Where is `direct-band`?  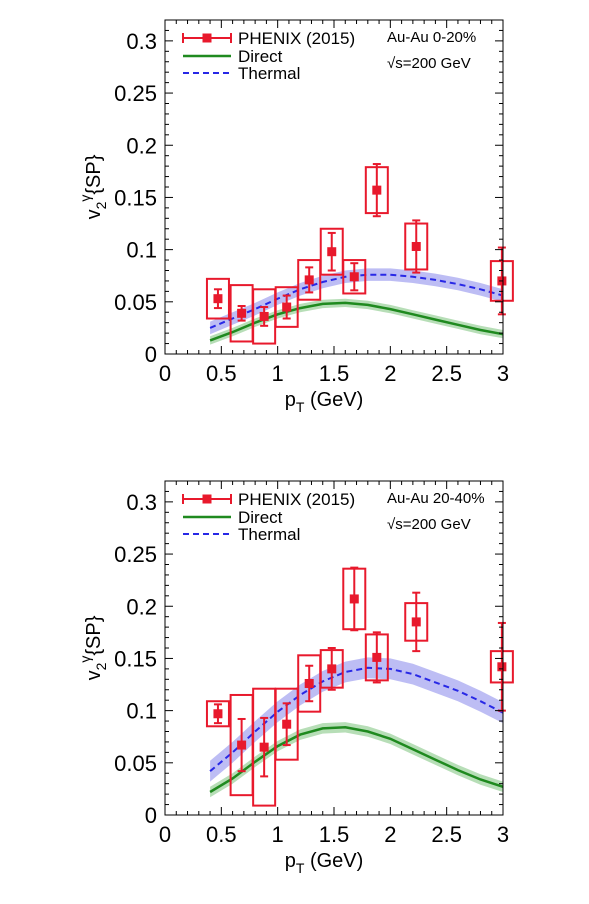 direct-band is located at coordinates (356, 760).